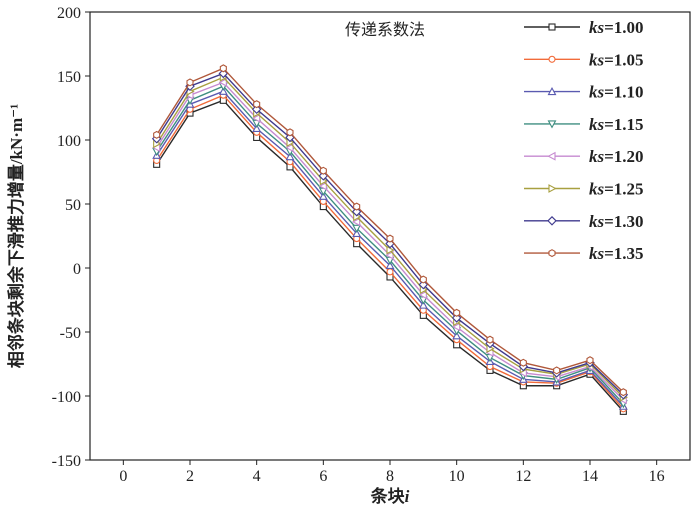 This screenshot has height=515, width=700. I want to click on legend-label: ks=1.35, so click(616, 253).